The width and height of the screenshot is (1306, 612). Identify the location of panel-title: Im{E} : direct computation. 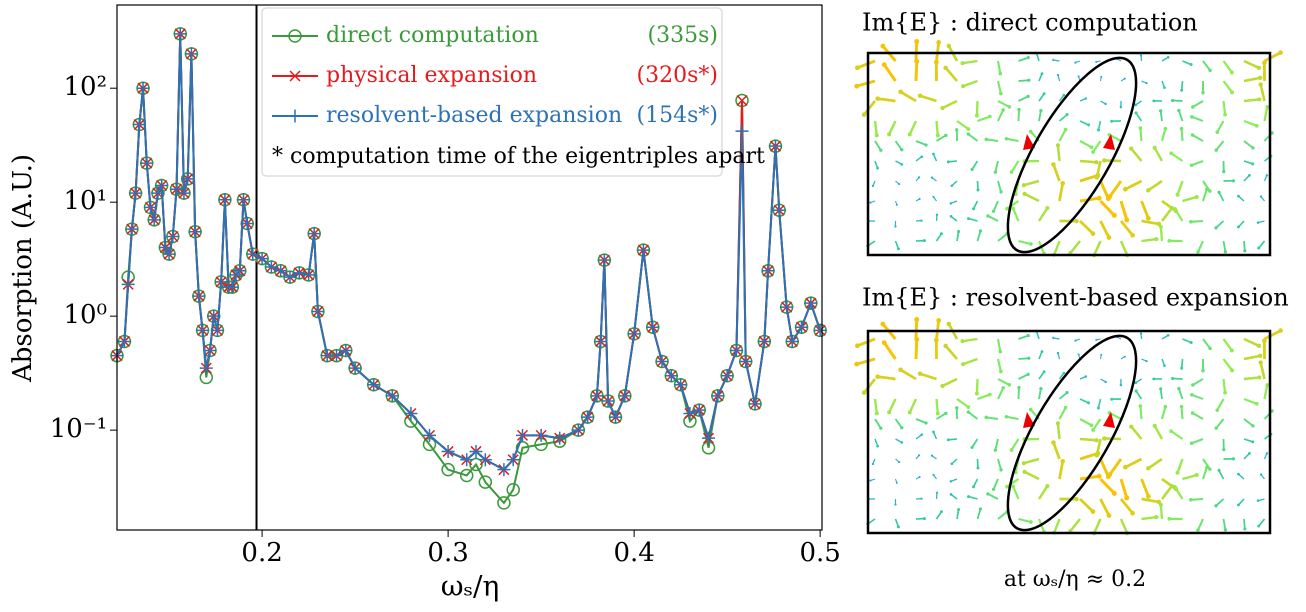
(1030, 23).